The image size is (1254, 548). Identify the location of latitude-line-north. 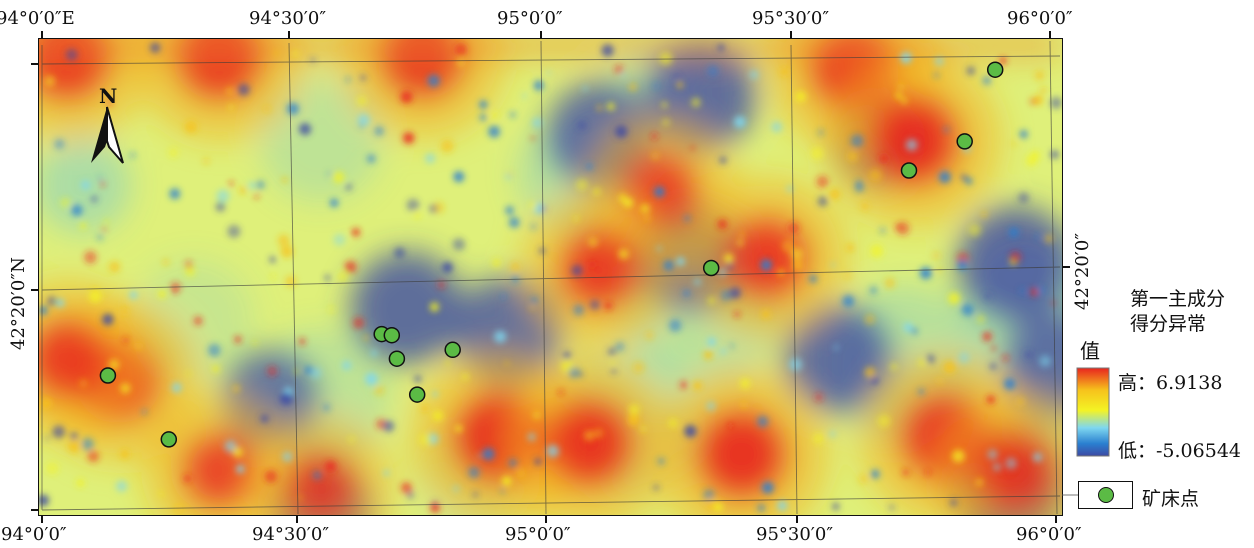
(551, 60).